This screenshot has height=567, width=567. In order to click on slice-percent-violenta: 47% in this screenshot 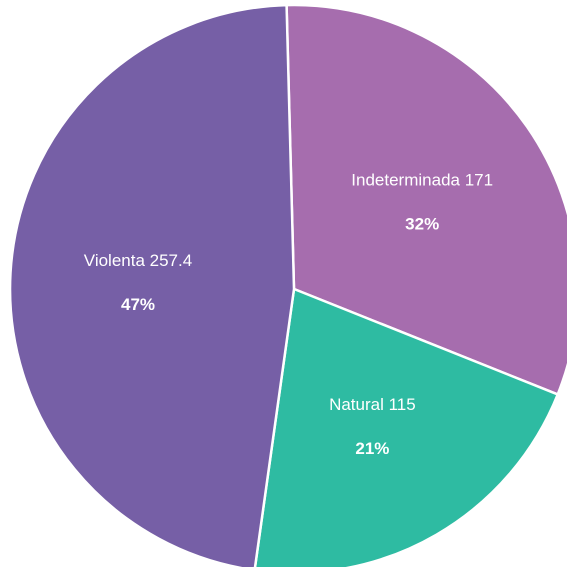, I will do `click(138, 304)`.